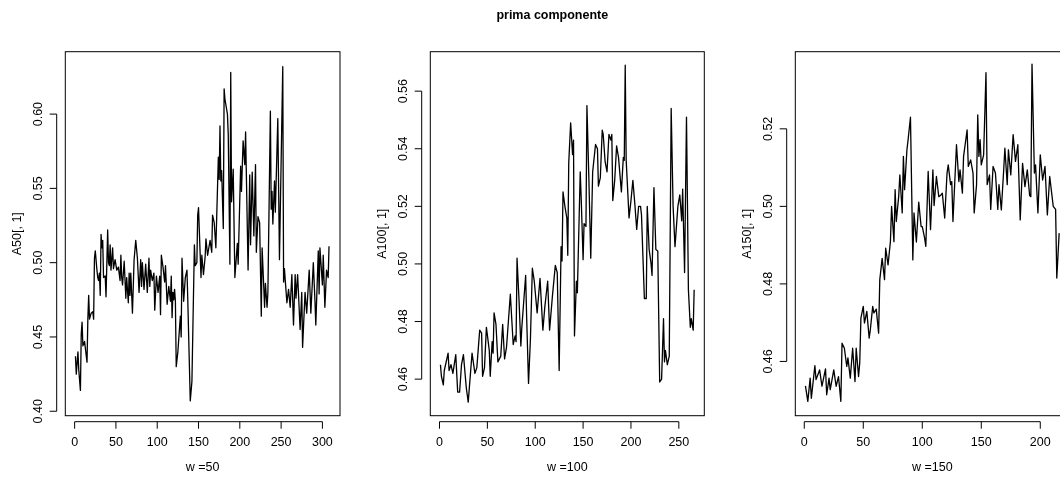  I want to click on x-axis-title: w =100, so click(566, 467).